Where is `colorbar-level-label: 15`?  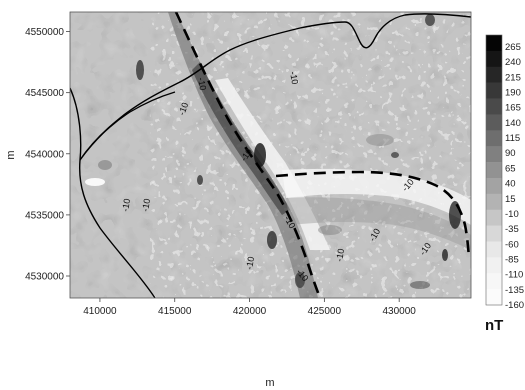 colorbar-level-label: 15 is located at coordinates (510, 199).